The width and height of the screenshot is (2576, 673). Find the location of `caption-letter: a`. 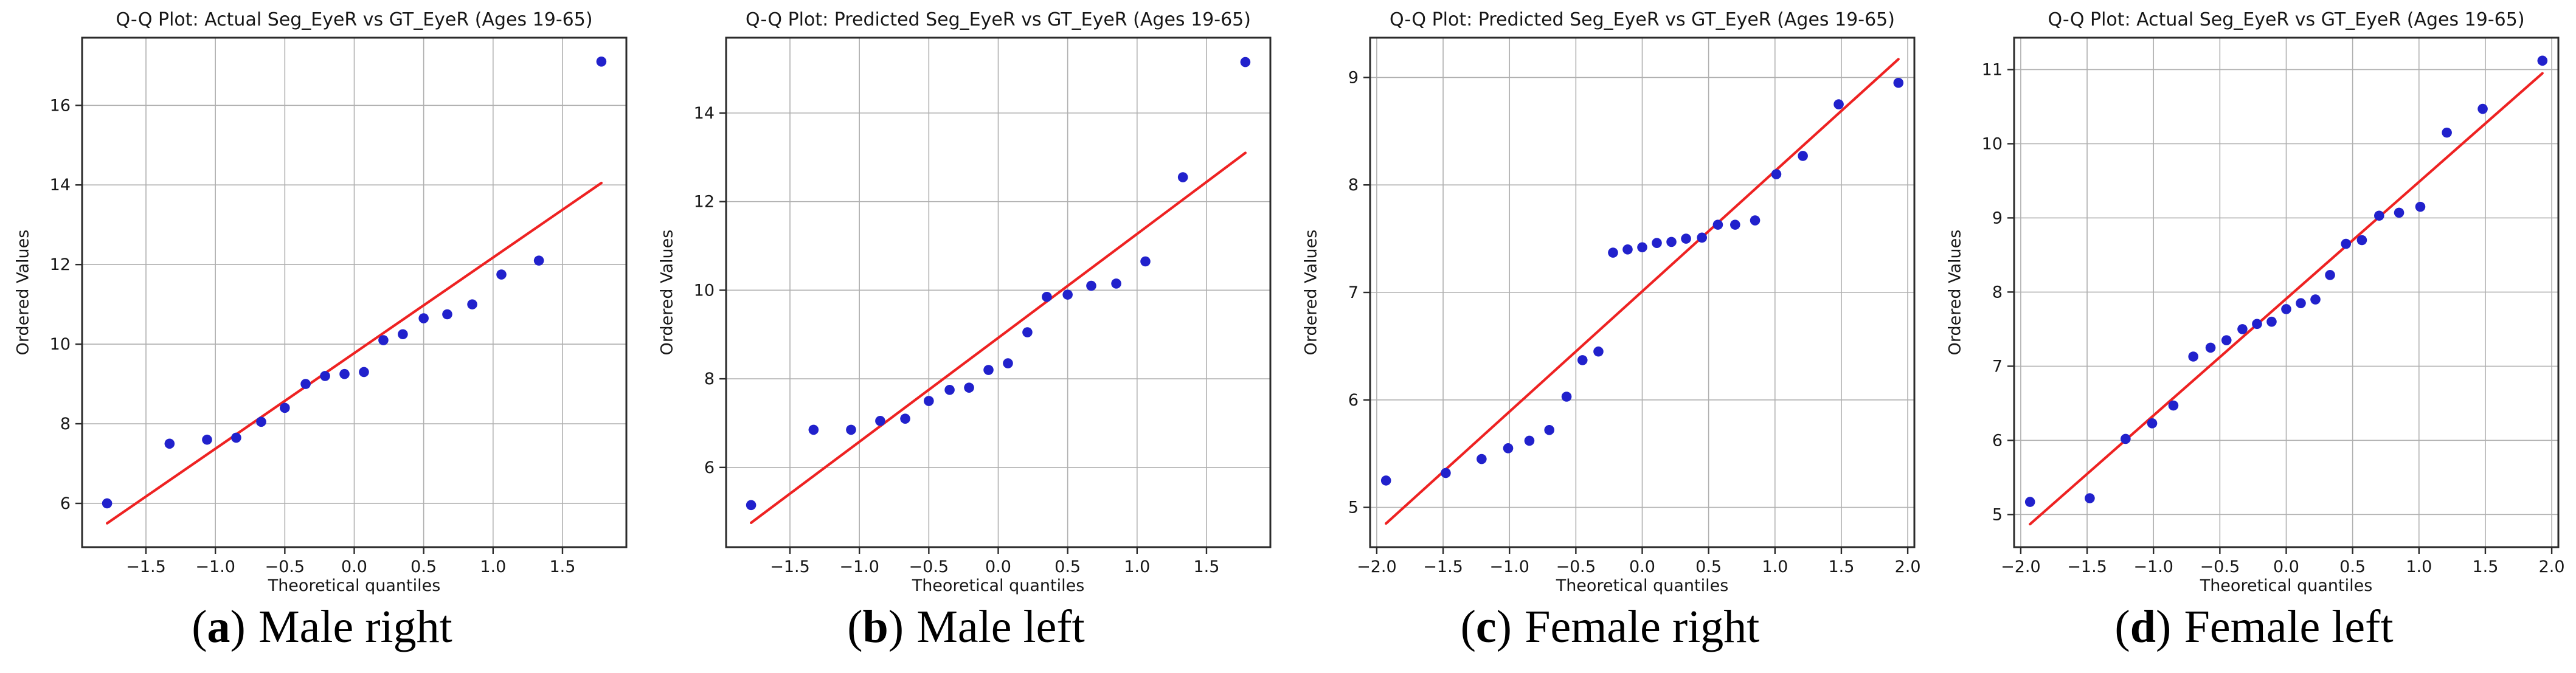

caption-letter: a is located at coordinates (218, 626).